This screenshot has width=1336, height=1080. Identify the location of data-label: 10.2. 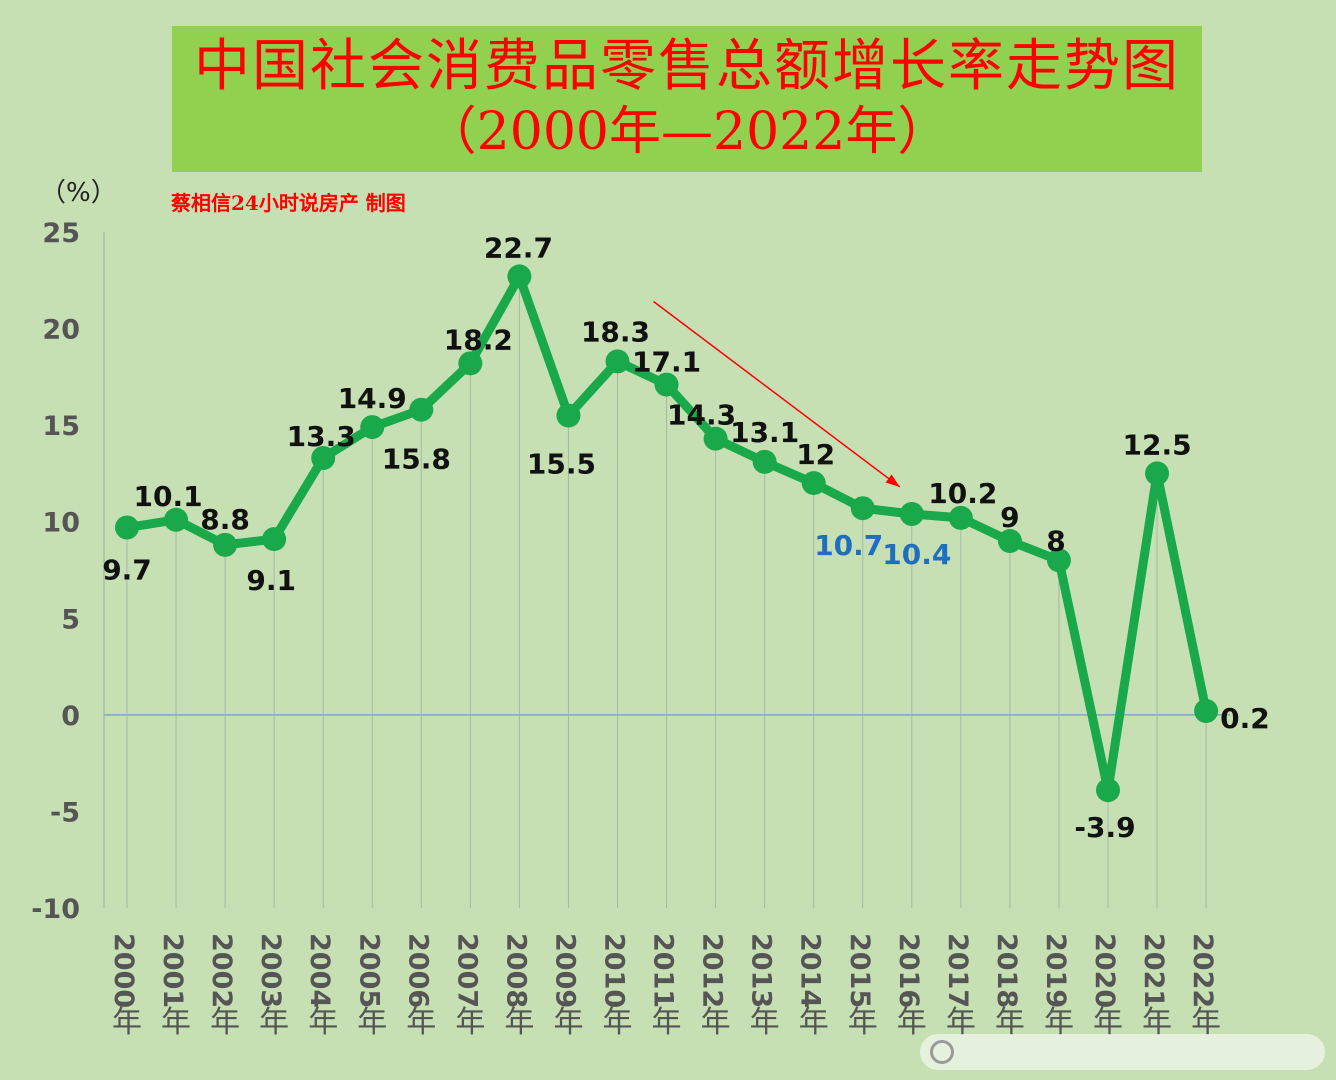
(962, 493).